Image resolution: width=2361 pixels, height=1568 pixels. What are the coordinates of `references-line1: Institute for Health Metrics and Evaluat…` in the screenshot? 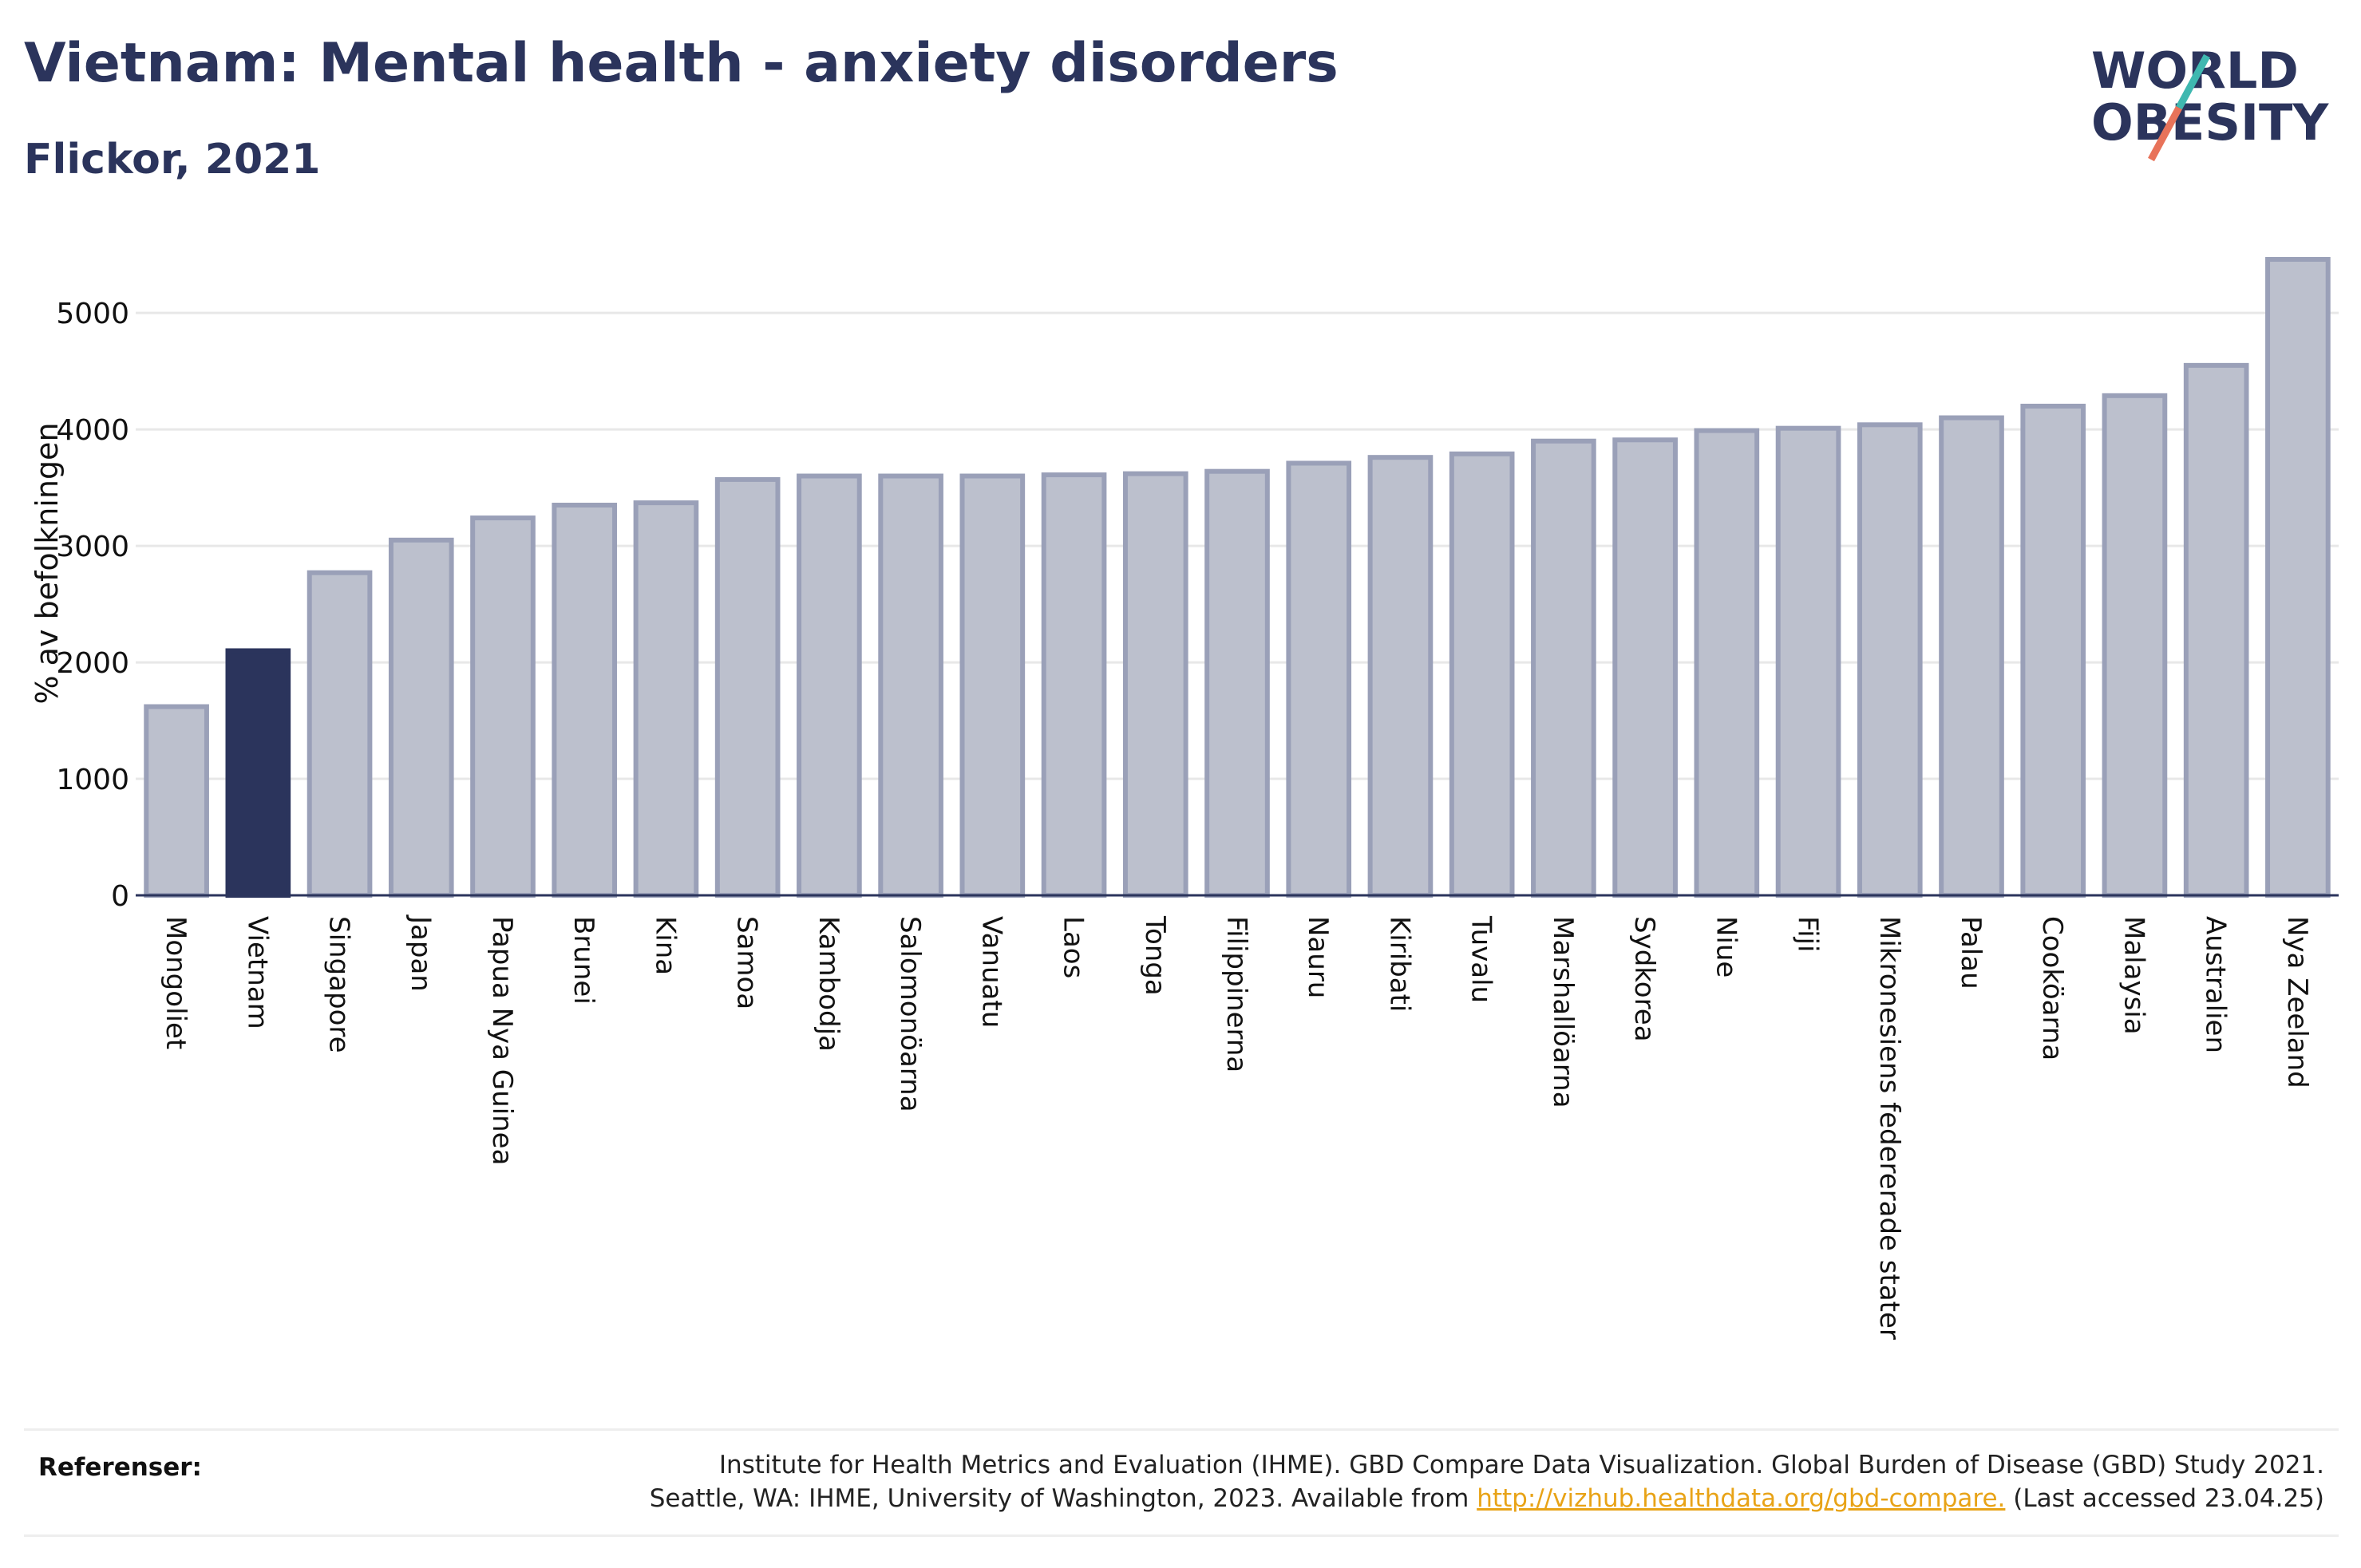 It's located at (1521, 1465).